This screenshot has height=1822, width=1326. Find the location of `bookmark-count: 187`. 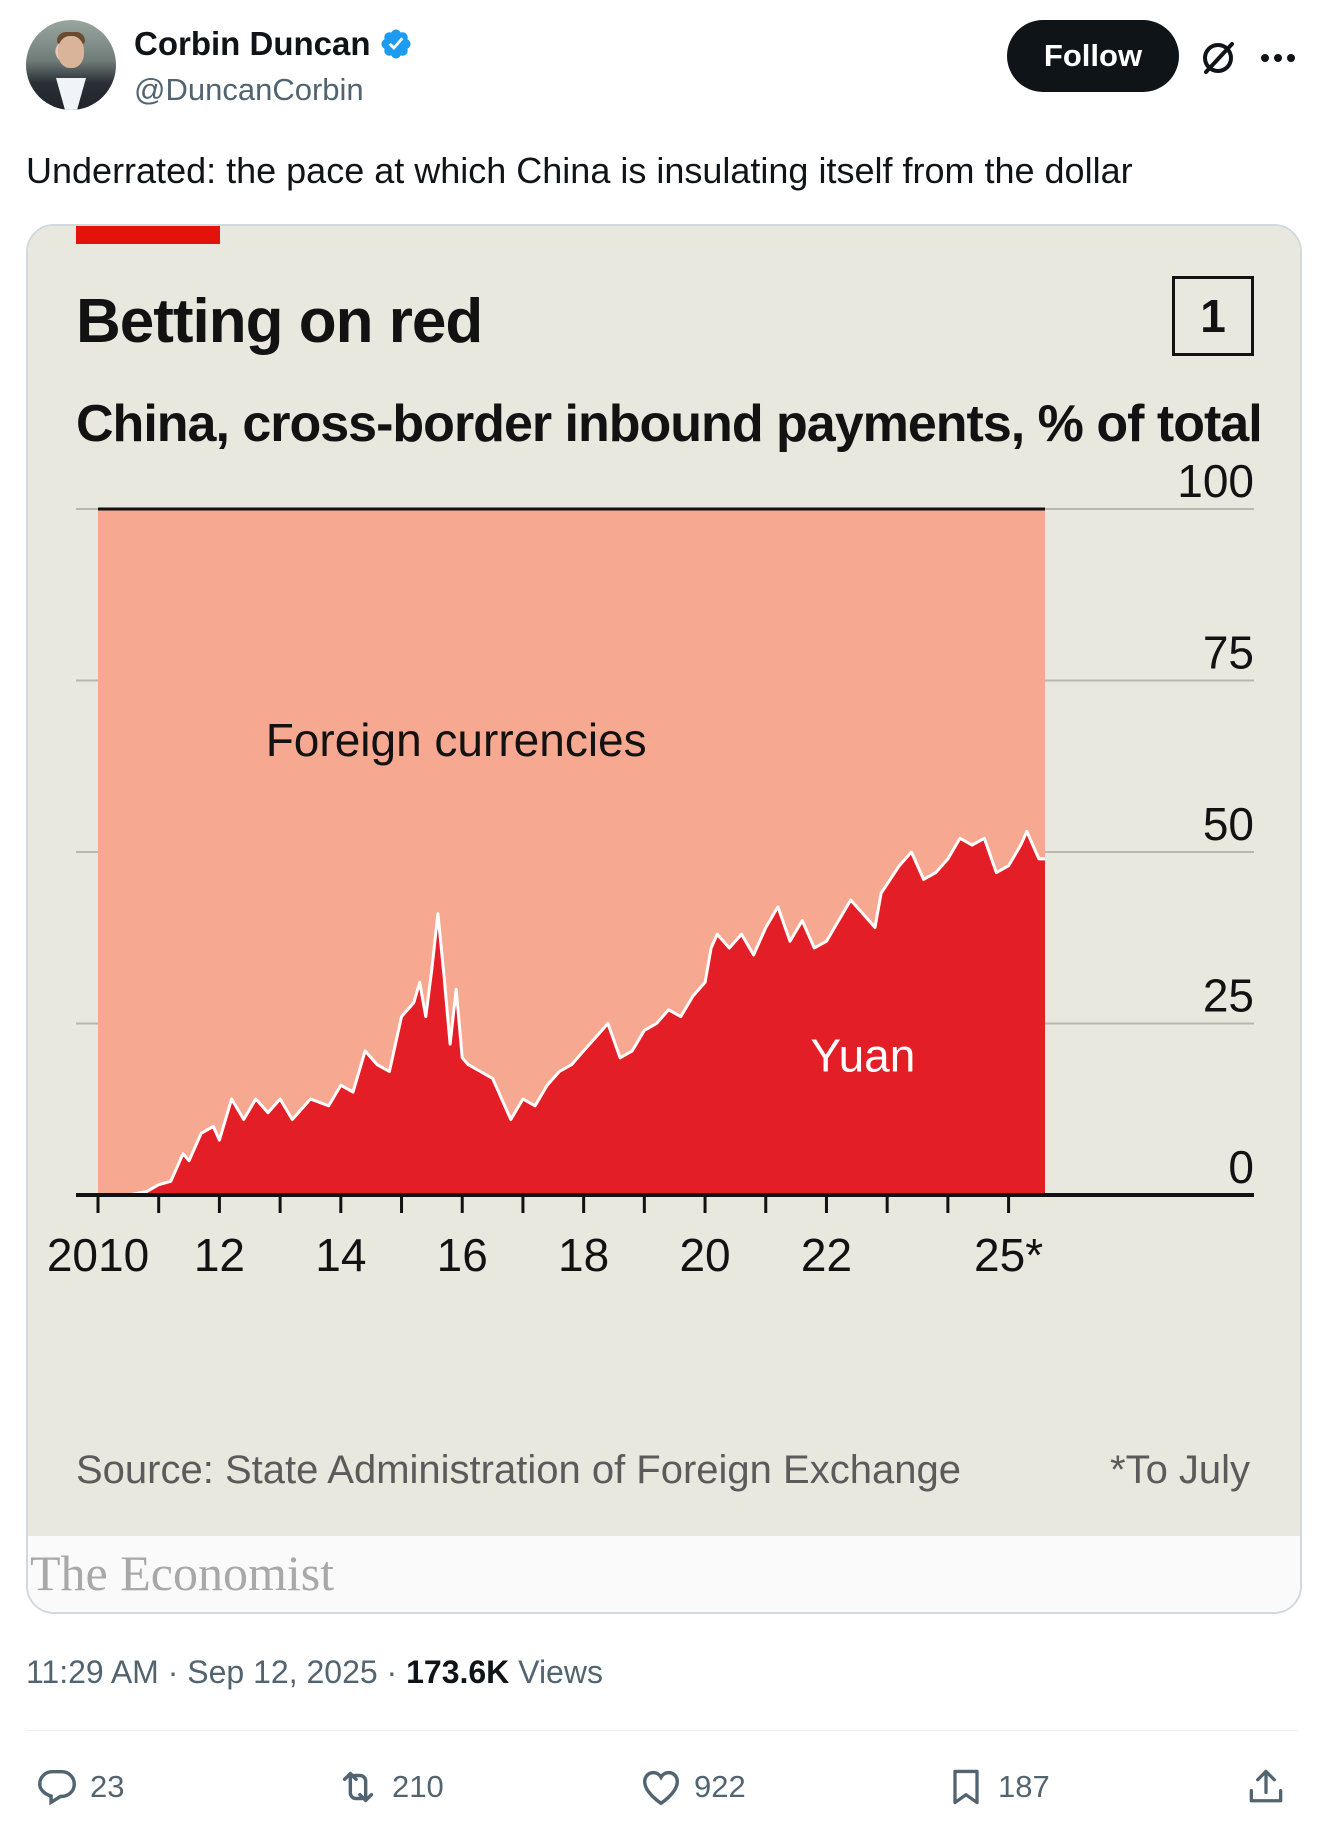

bookmark-count: 187 is located at coordinates (1024, 1786).